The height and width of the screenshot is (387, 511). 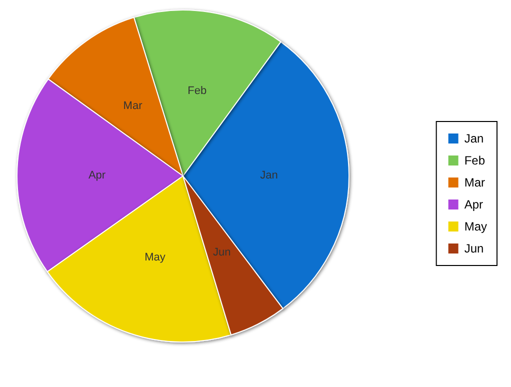 What do you see at coordinates (474, 205) in the screenshot?
I see `legend-label: Apr` at bounding box center [474, 205].